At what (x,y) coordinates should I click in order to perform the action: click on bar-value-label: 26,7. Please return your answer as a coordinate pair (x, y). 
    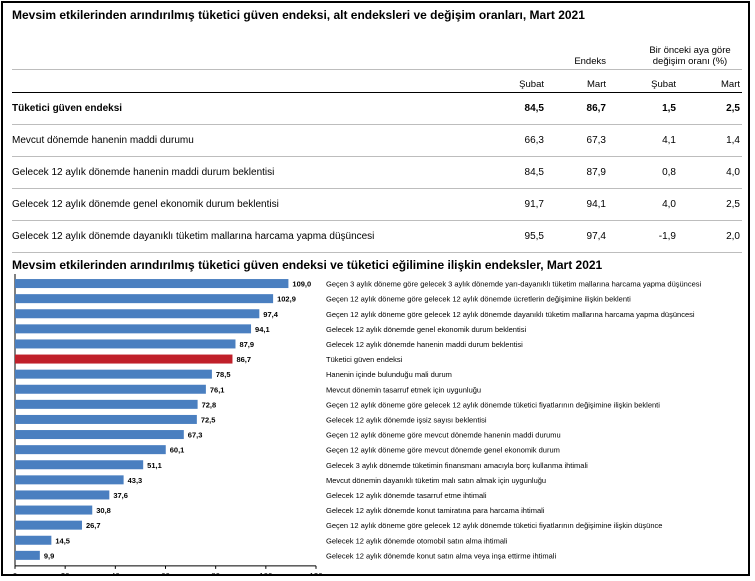
    Looking at the image, I should click on (93, 525).